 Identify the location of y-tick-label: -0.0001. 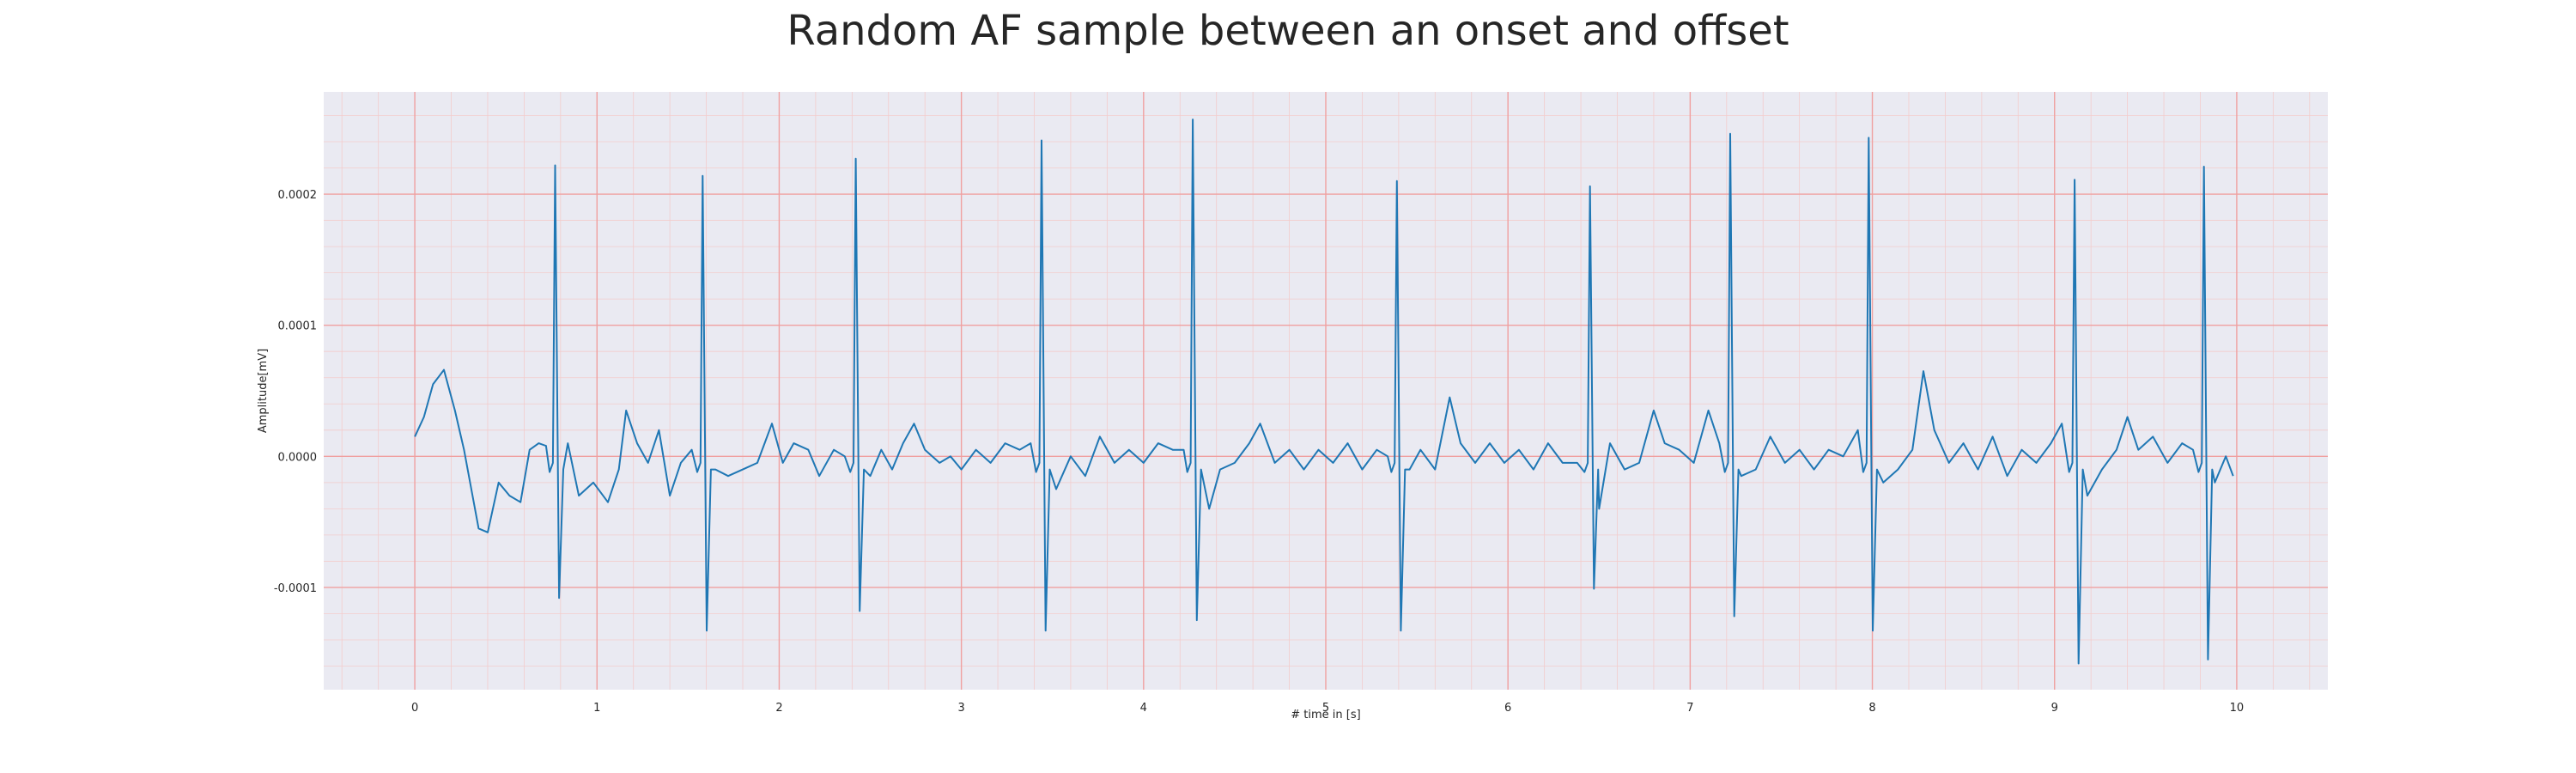
(295, 588).